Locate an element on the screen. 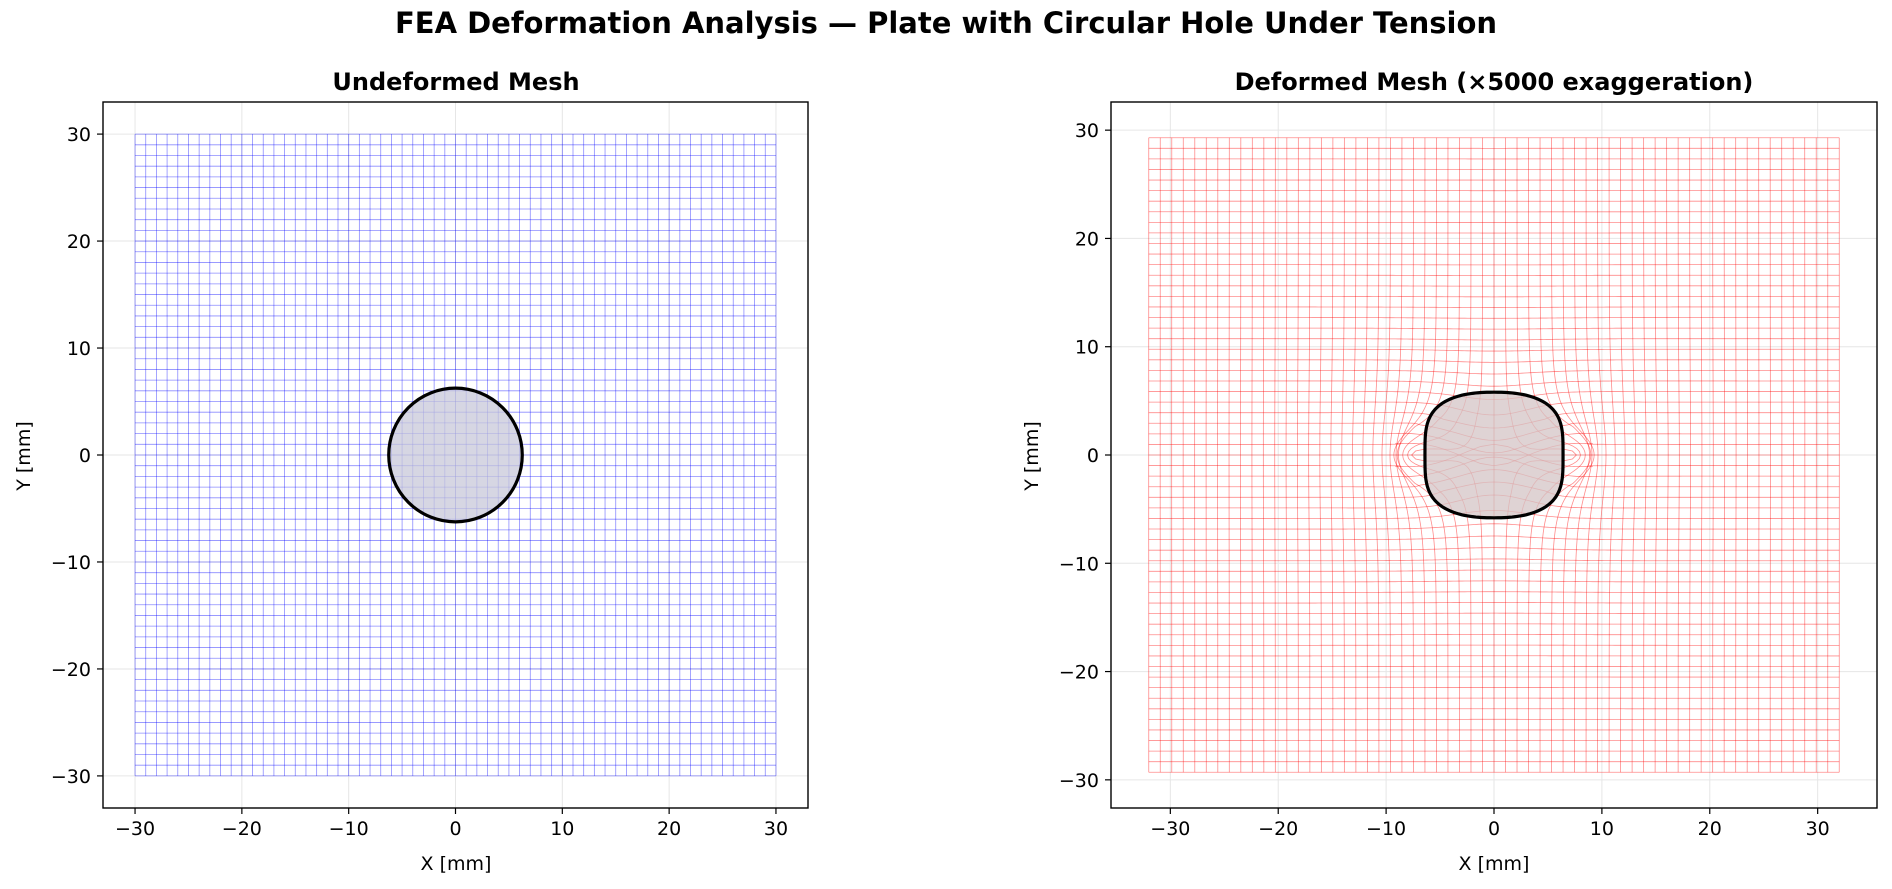  y-tick-label: −10 is located at coordinates (1079, 564).